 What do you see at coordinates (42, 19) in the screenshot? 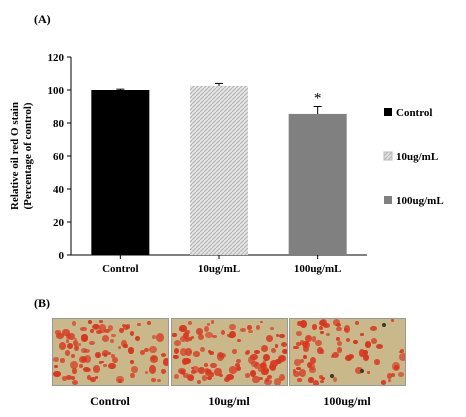
I see `panel-a-label: (A)` at bounding box center [42, 19].